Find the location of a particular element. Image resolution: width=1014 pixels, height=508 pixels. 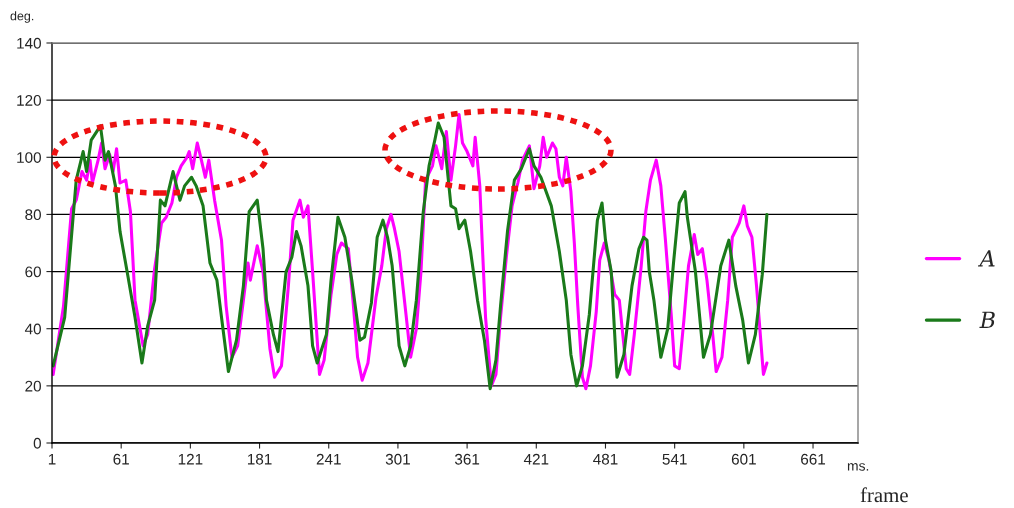

x-tick-label: 121 is located at coordinates (190, 459).